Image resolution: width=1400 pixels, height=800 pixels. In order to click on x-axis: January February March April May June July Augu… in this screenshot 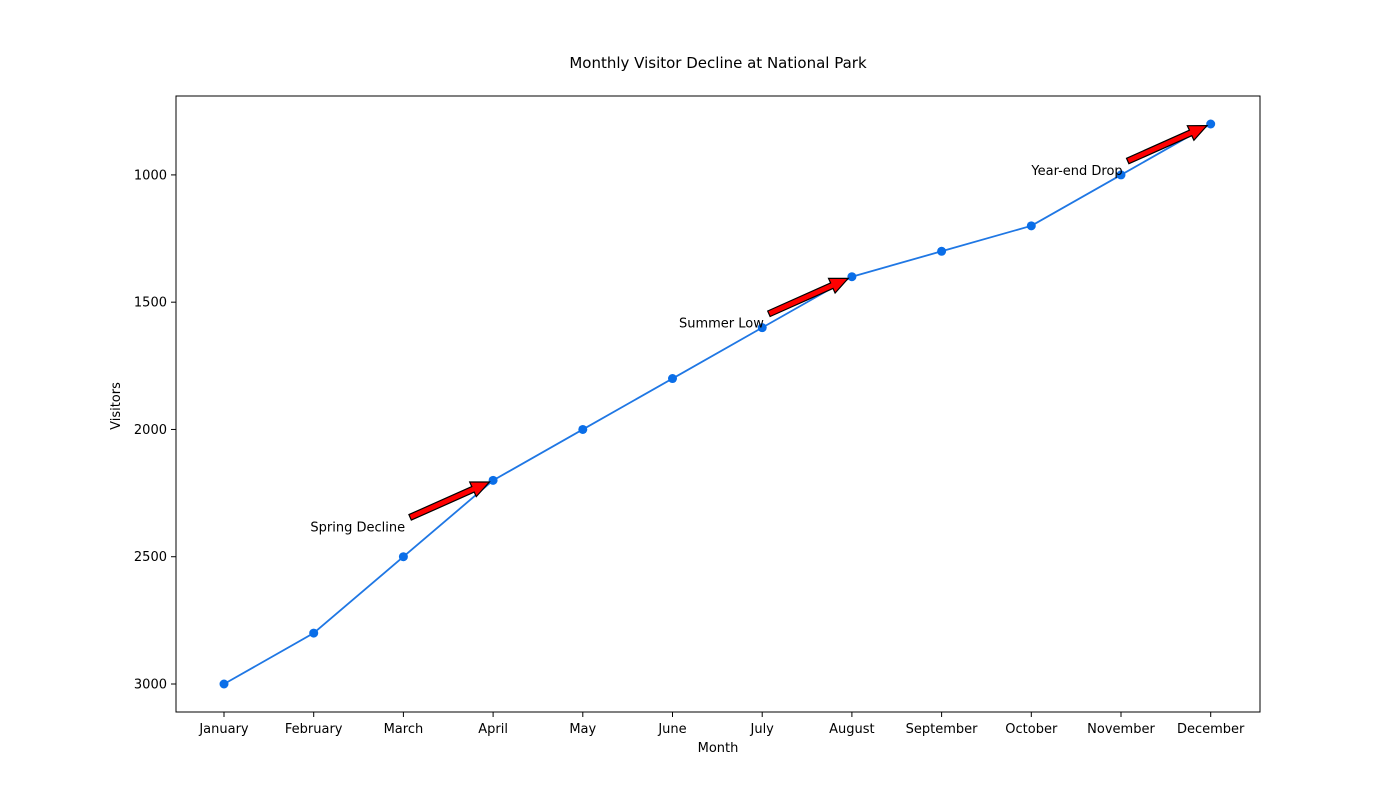, I will do `click(721, 724)`.